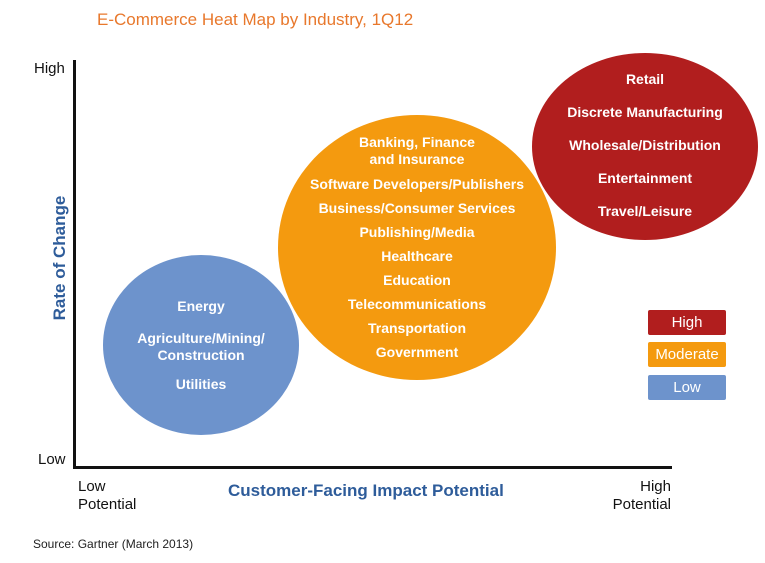 This screenshot has height=563, width=765. Describe the element at coordinates (417, 256) in the screenshot. I see `moderate-bubble-healthcare: Healthcare` at that location.